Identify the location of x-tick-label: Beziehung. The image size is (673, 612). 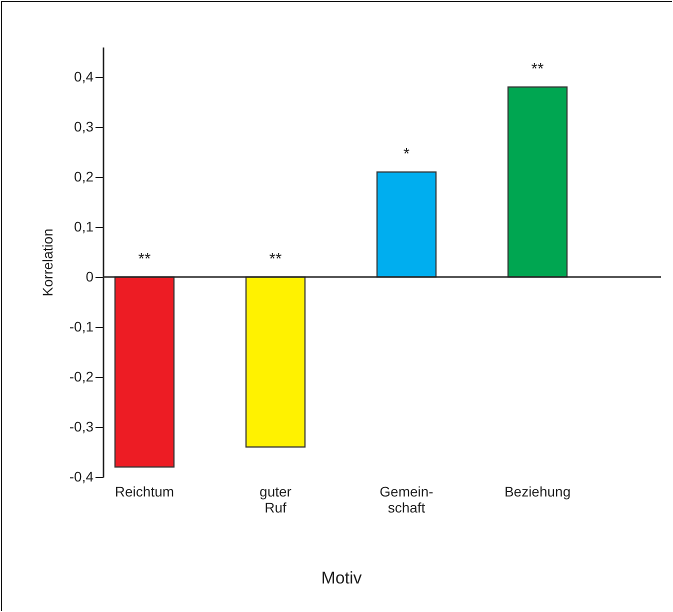
(537, 492).